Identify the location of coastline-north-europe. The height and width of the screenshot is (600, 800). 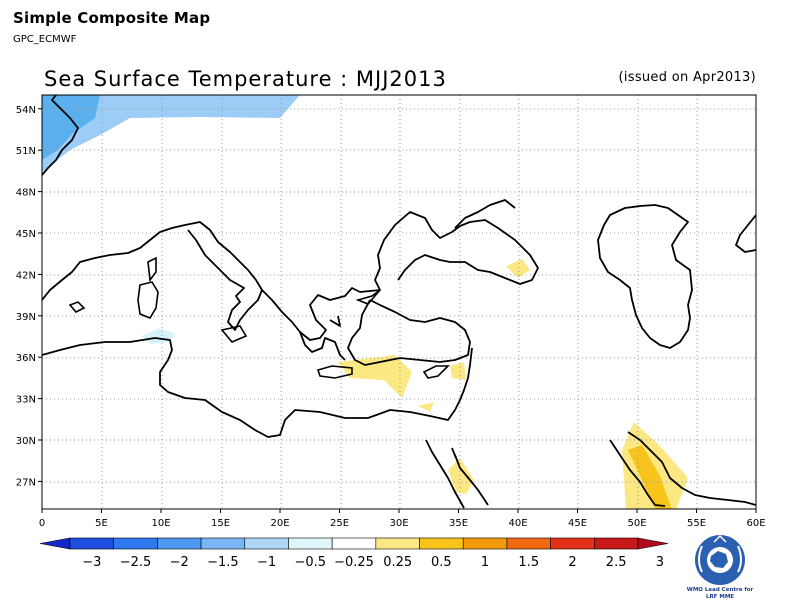
(60, 135).